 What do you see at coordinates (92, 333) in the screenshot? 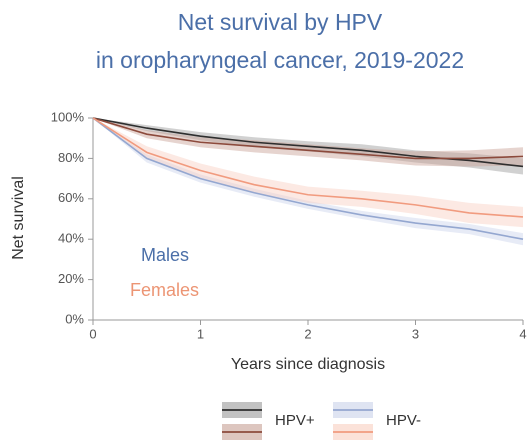
I see `x-tick-label: 0` at bounding box center [92, 333].